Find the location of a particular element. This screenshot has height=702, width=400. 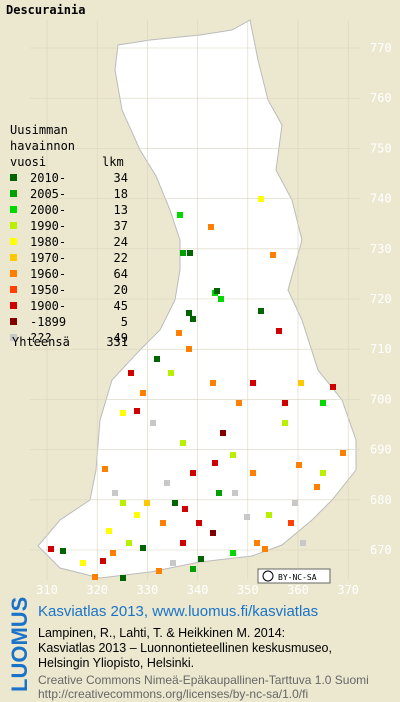

legend-label: 1970- is located at coordinates (48, 258).